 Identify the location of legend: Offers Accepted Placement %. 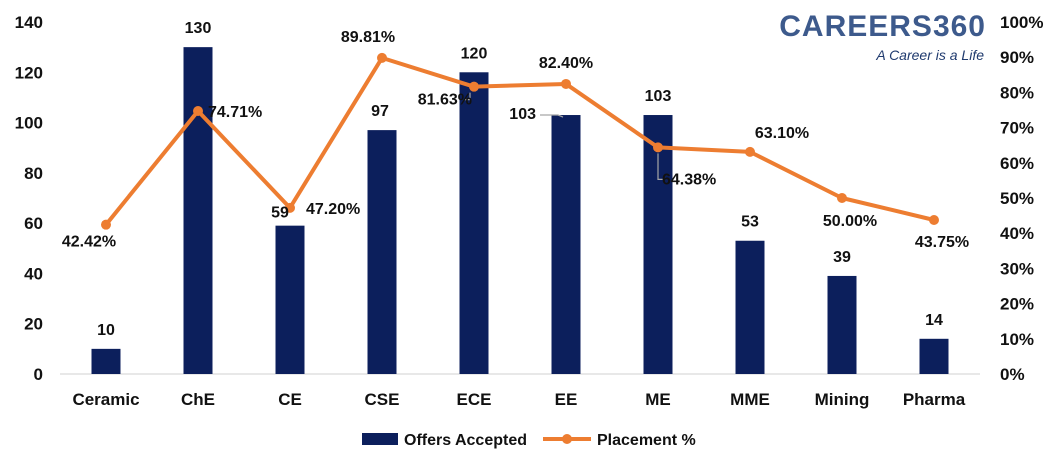
(529, 440).